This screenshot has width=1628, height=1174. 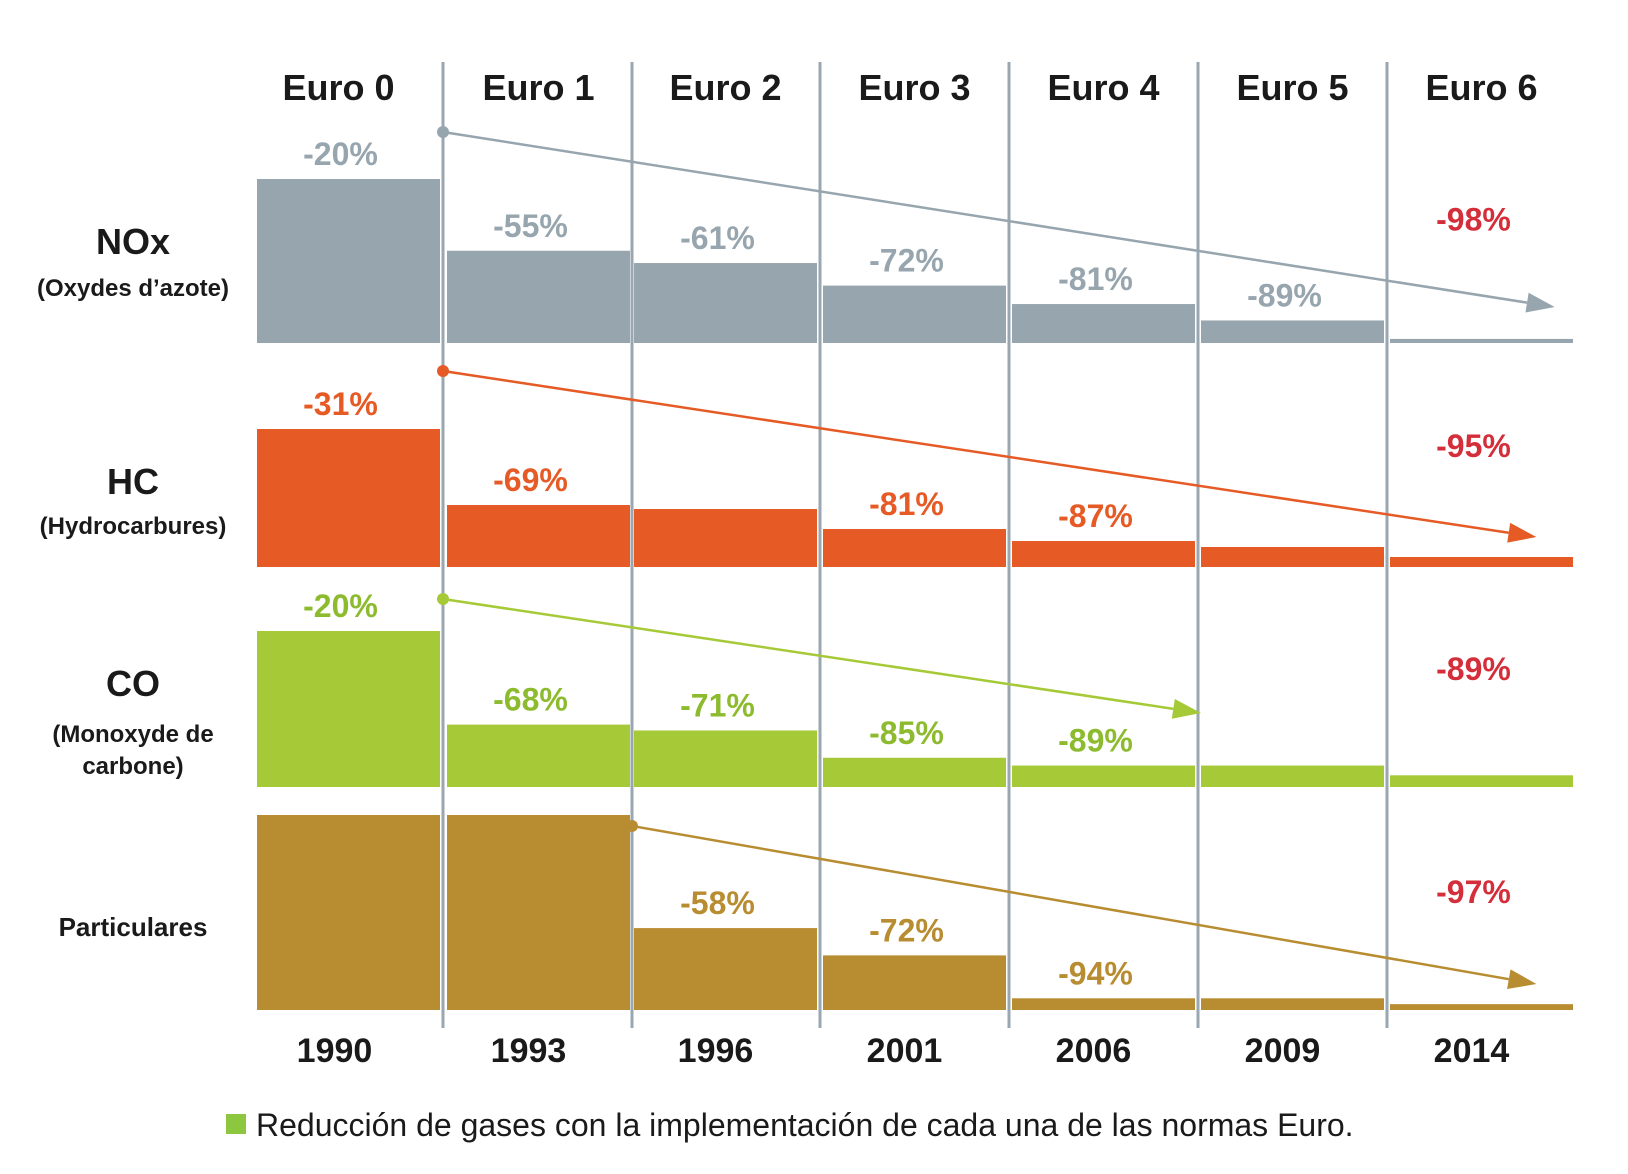 I want to click on row-label: NOx, so click(x=133, y=241).